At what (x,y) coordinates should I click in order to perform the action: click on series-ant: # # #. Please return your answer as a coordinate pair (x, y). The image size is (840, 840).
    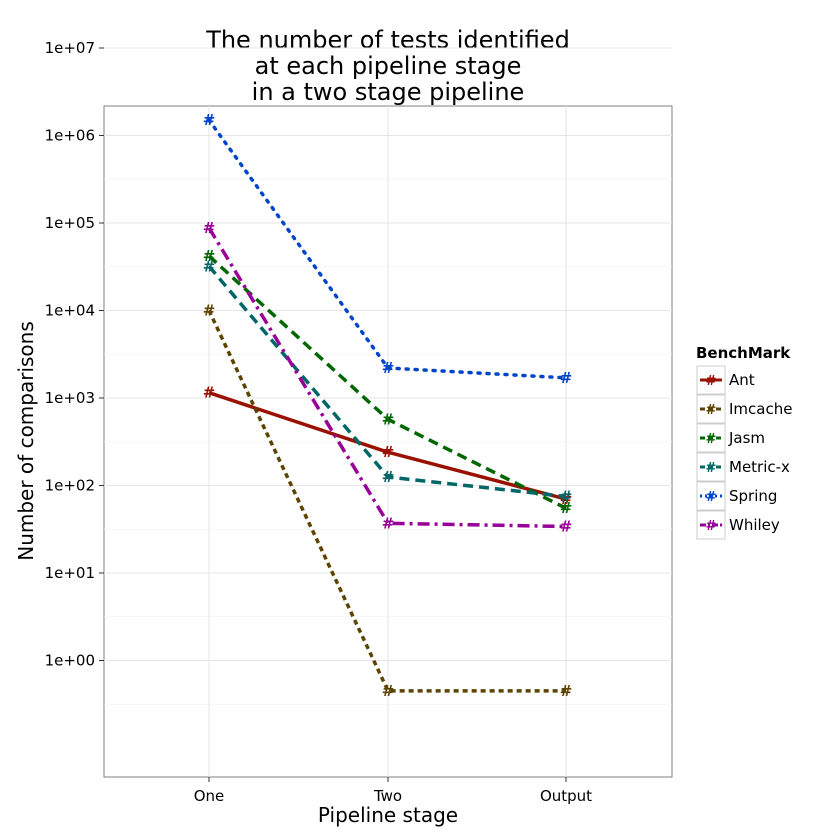
    Looking at the image, I should click on (388, 446).